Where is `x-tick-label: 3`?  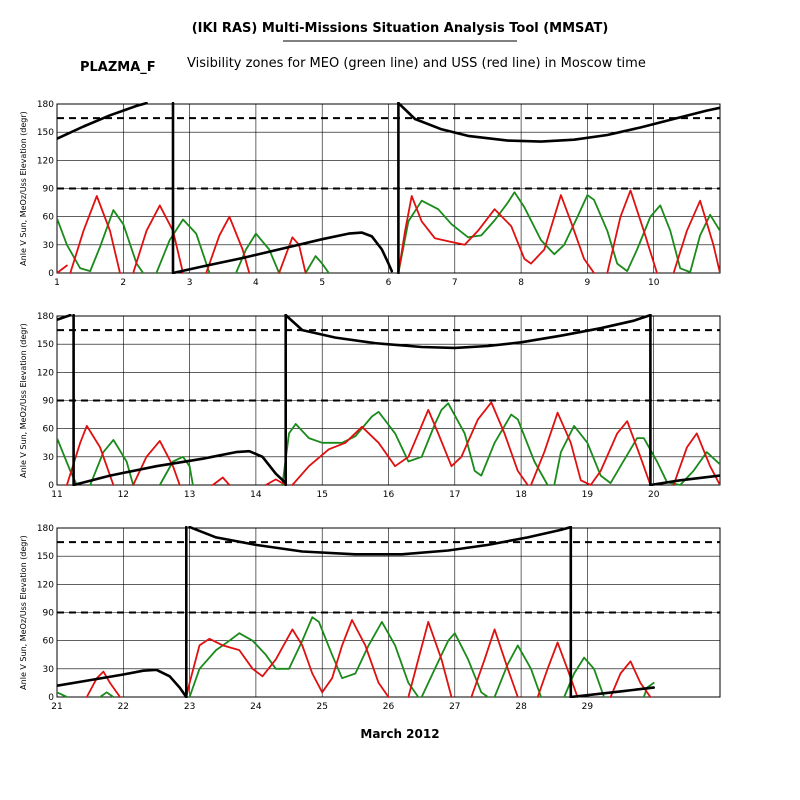
x-tick-label: 3 is located at coordinates (190, 283).